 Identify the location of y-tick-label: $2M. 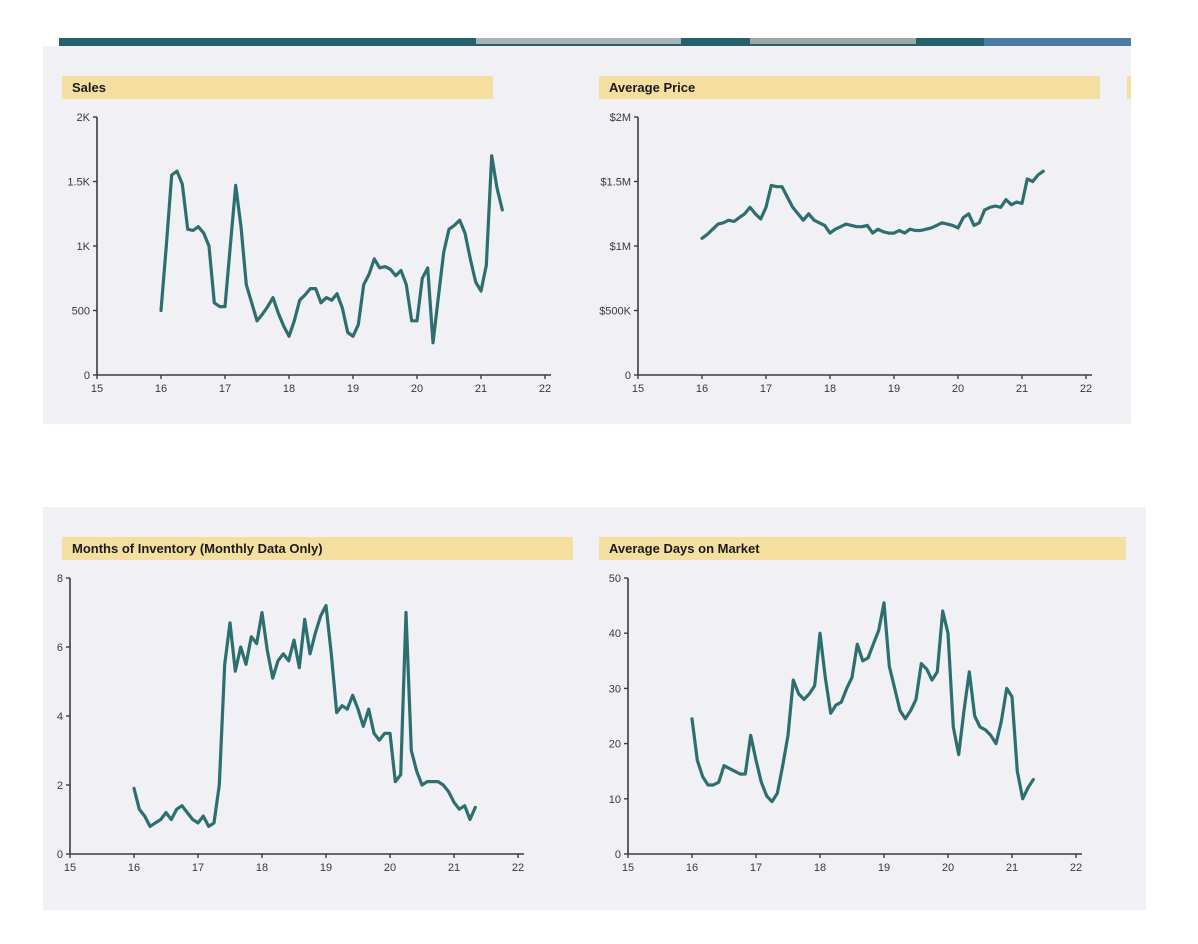
(620, 118).